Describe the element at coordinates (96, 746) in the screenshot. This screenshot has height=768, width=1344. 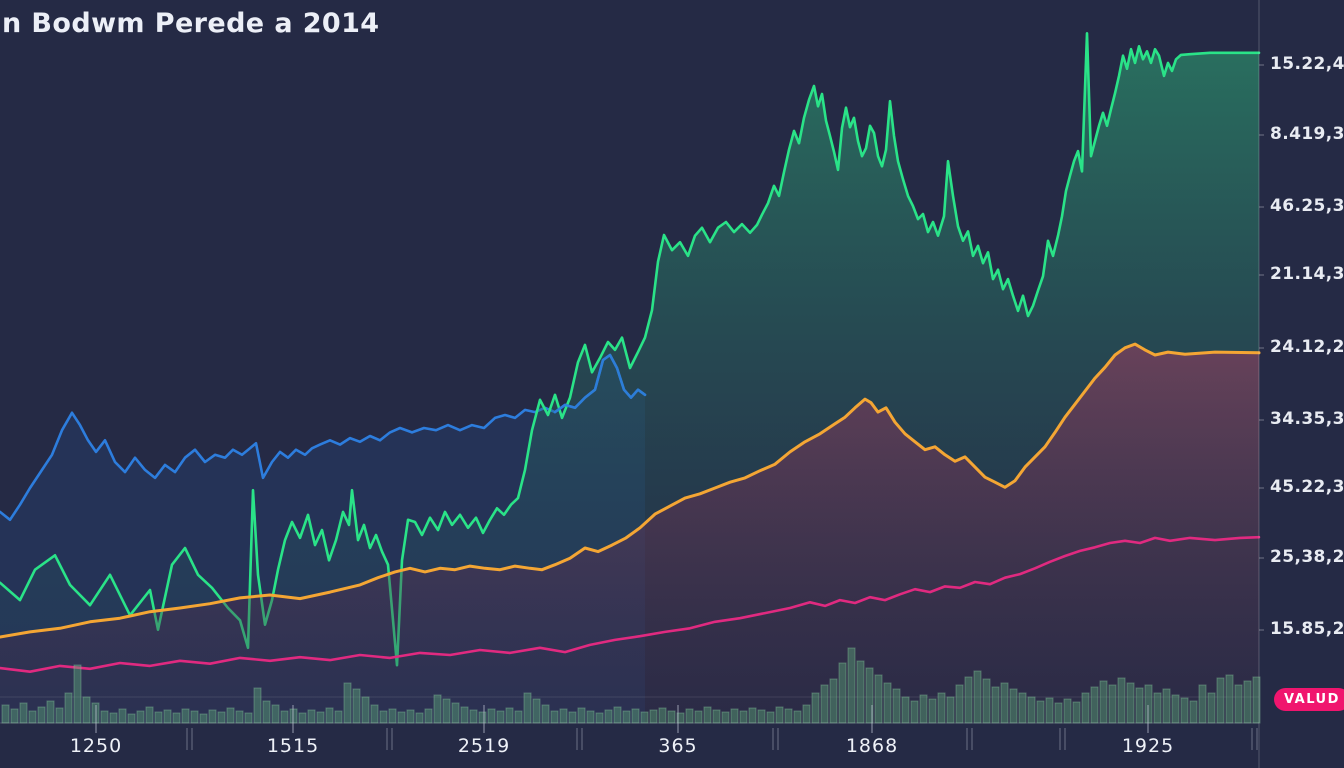
I see `x-axis-label: 1250` at that location.